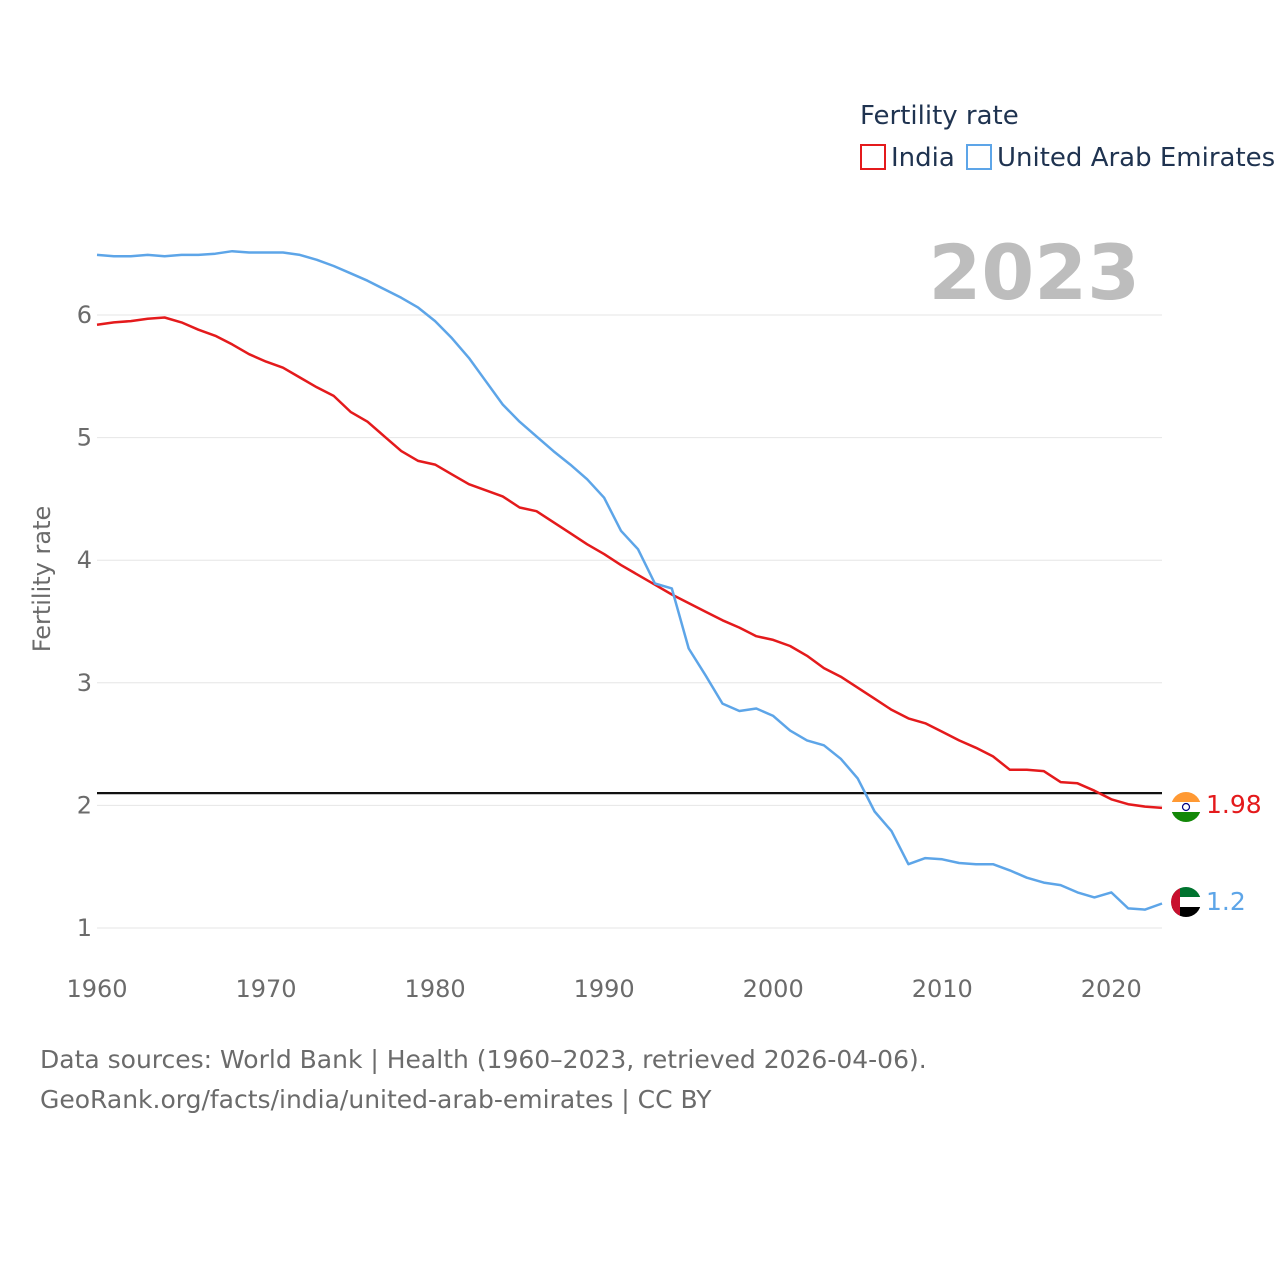  I want to click on x-tick-label: 2000, so click(773, 989).